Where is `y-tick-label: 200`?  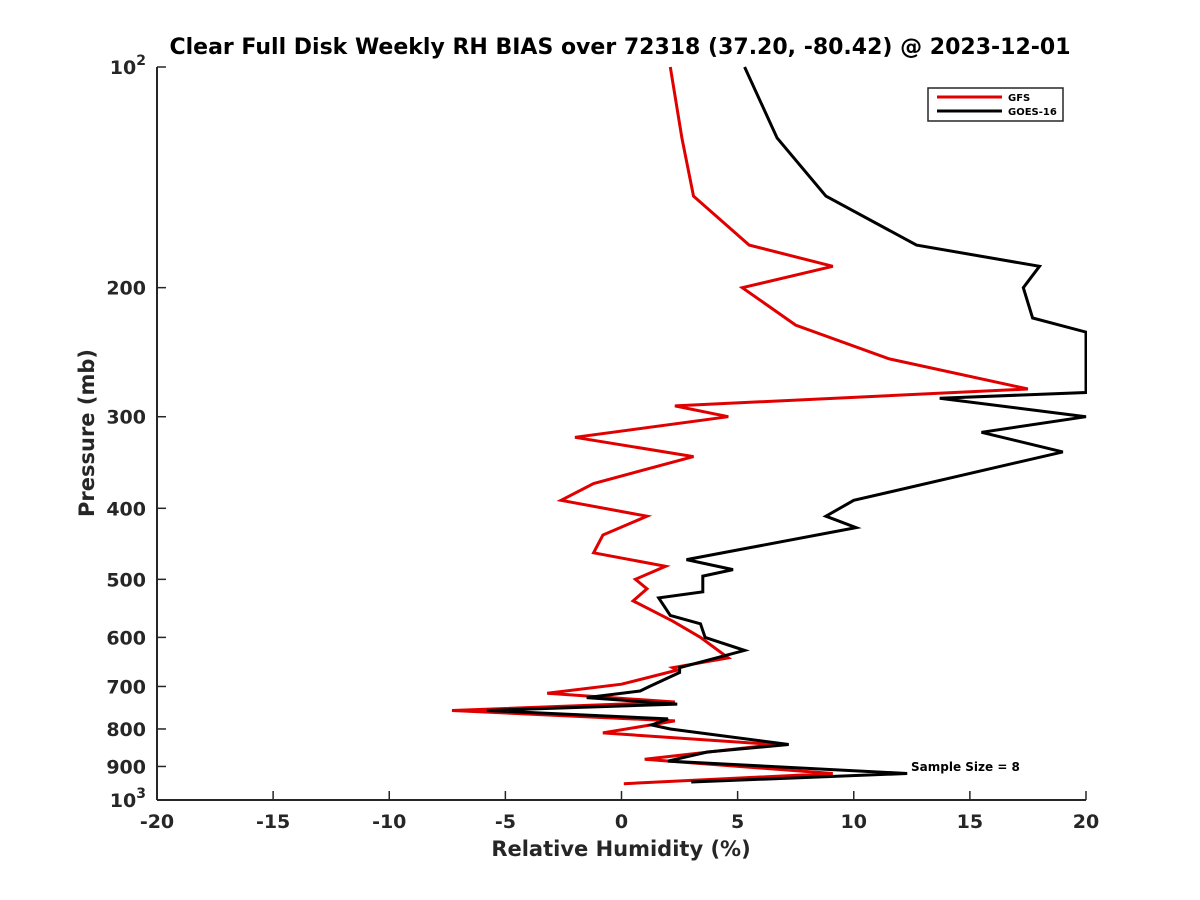 y-tick-label: 200 is located at coordinates (126, 289).